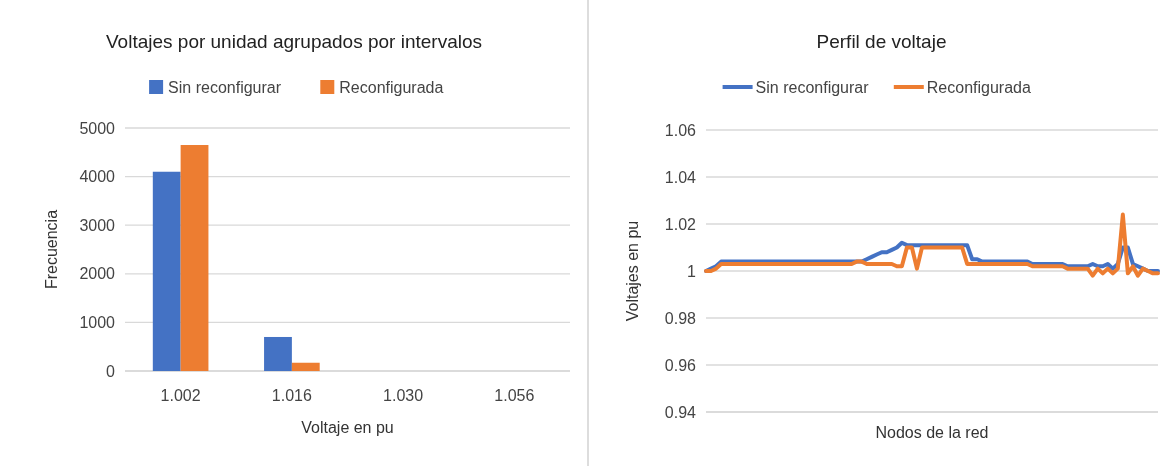 The image size is (1175, 466). I want to click on y-tick-label: 1.04, so click(680, 177).